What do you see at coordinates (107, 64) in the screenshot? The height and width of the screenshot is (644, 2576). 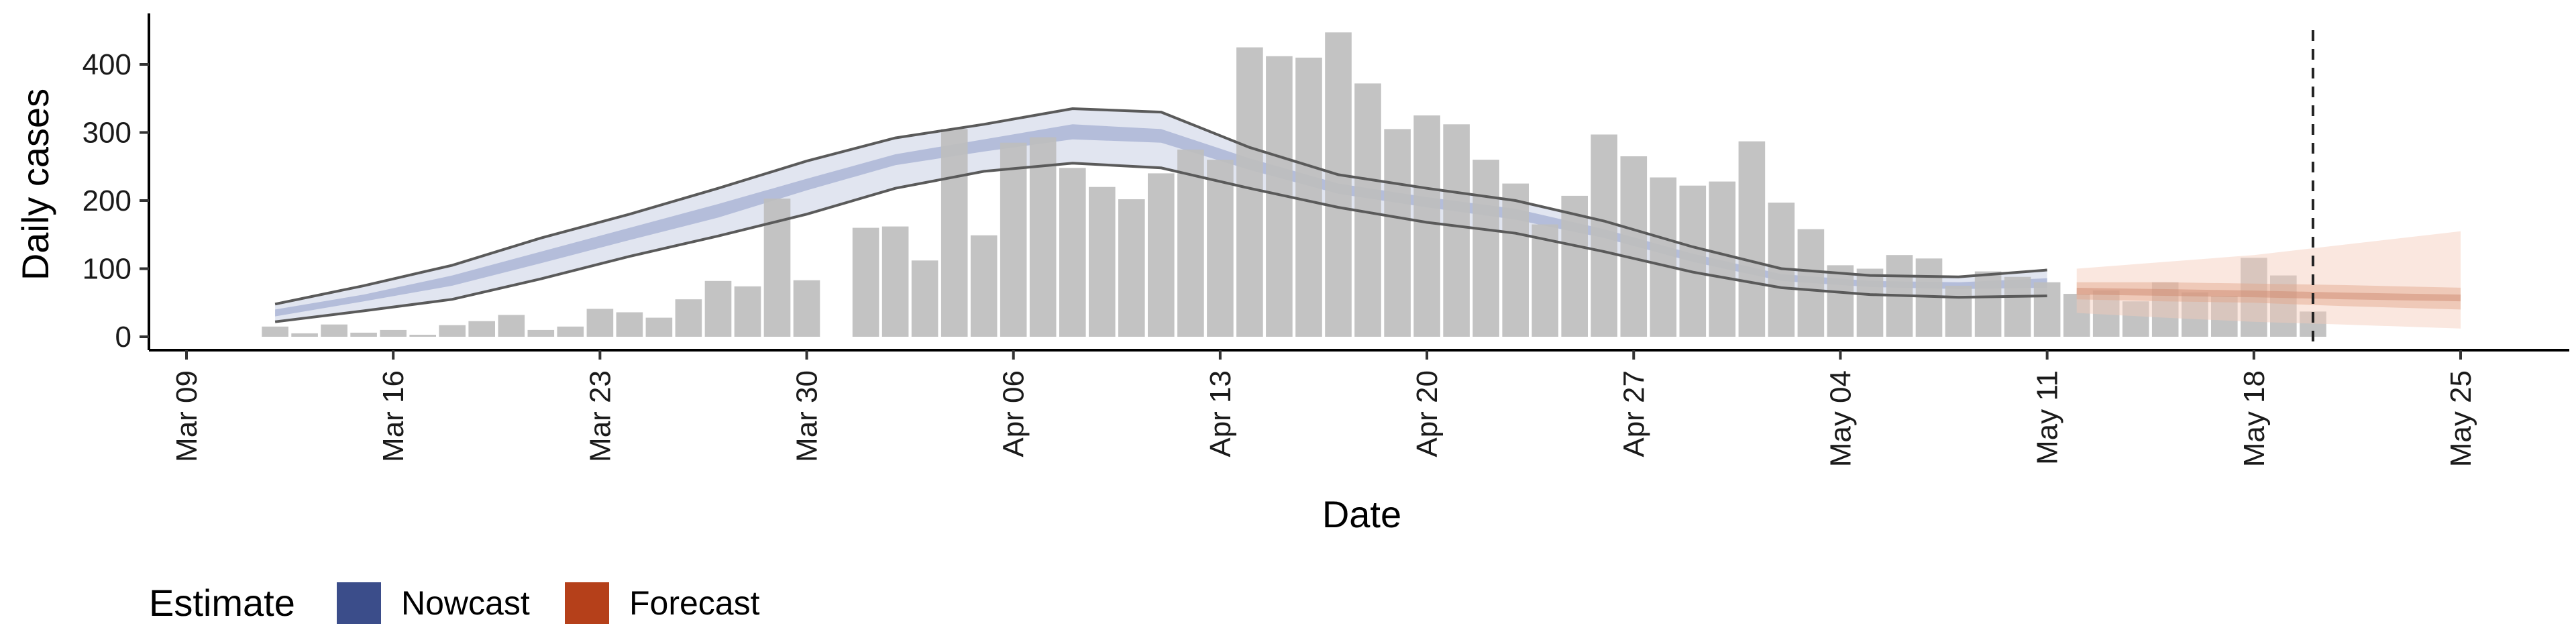 I see `y-tick-label: 400` at bounding box center [107, 64].